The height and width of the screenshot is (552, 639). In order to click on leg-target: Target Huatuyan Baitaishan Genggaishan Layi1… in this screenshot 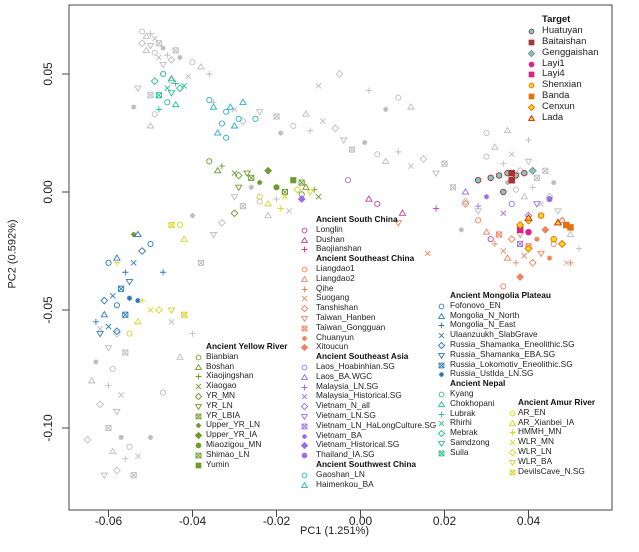, I will do `click(563, 69)`.